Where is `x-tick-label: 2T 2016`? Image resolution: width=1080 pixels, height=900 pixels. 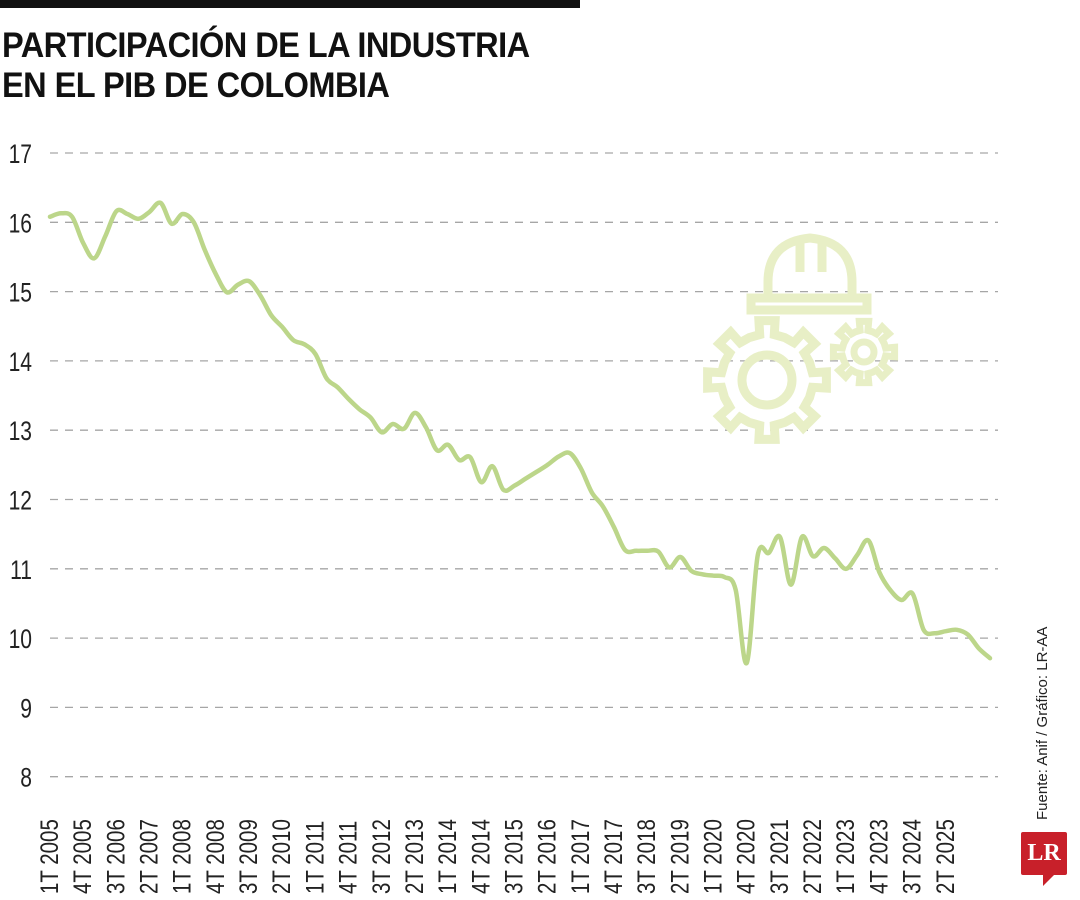 x-tick-label: 2T 2016 is located at coordinates (547, 856).